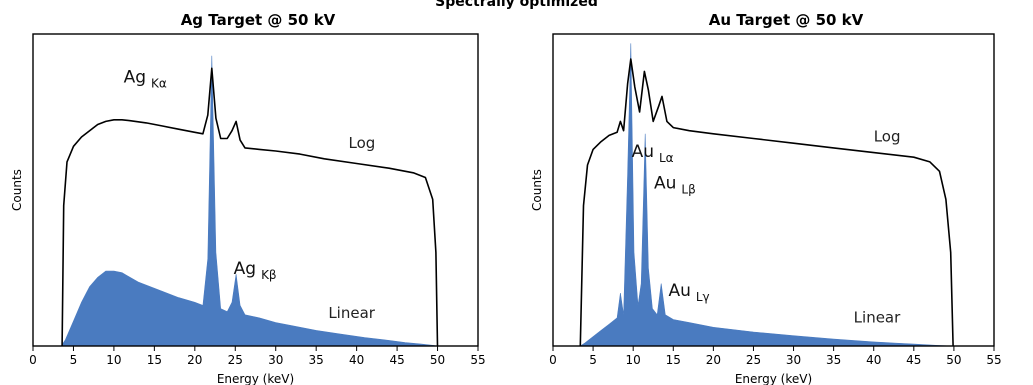 The height and width of the screenshot is (385, 1033). What do you see at coordinates (255, 270) in the screenshot?
I see `peak-label: Ag Kβ` at bounding box center [255, 270].